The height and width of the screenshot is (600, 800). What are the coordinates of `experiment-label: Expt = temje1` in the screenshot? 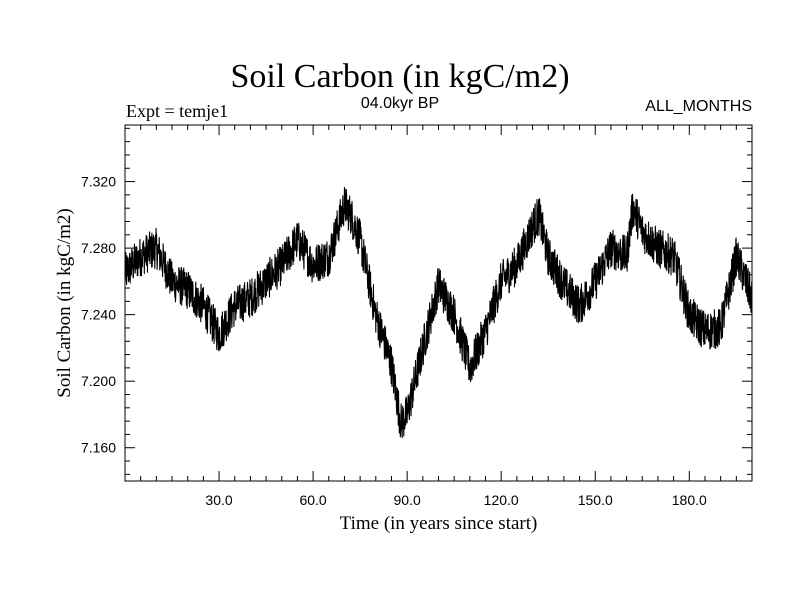 It's located at (177, 111).